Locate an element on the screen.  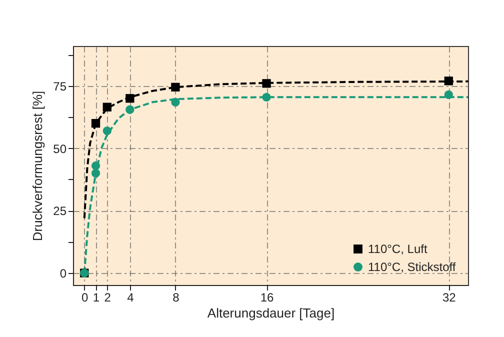
legend-label: 110°C, Luft is located at coordinates (398, 249).